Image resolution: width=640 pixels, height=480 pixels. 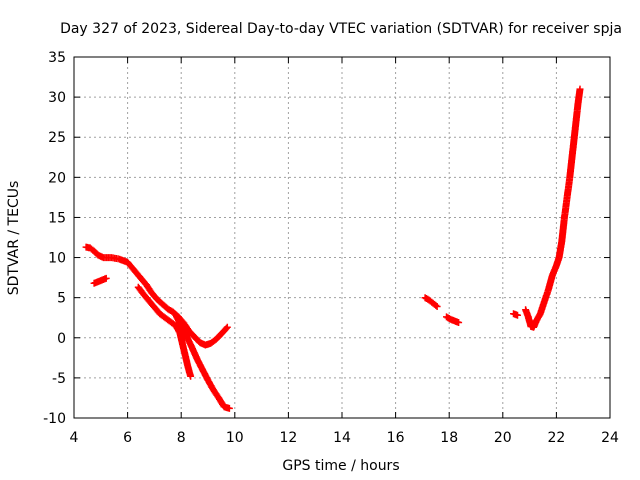 I want to click on x-tick-label: 24, so click(x=610, y=438).